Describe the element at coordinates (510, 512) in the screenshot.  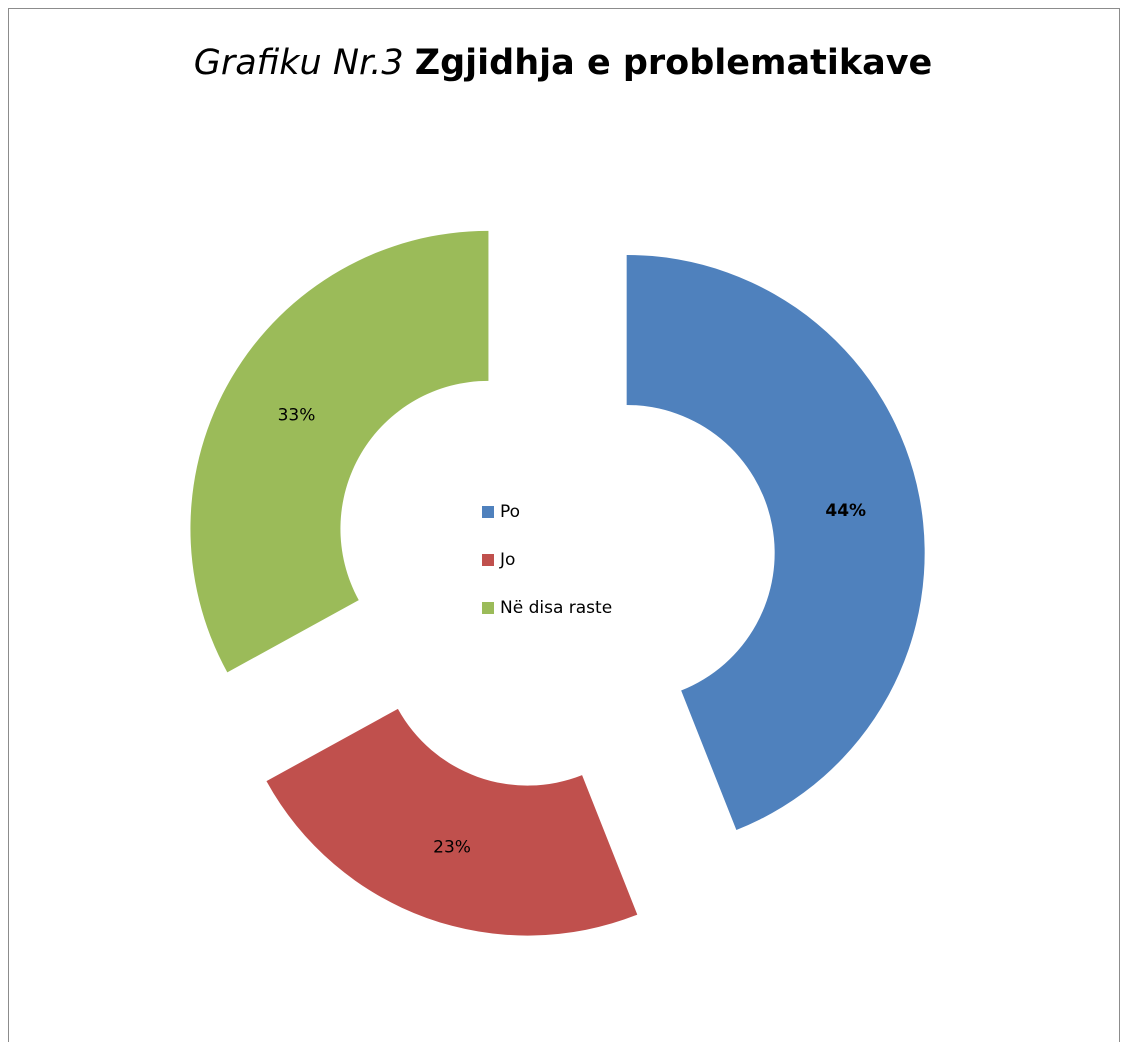
I see `legend-label: Po` at that location.